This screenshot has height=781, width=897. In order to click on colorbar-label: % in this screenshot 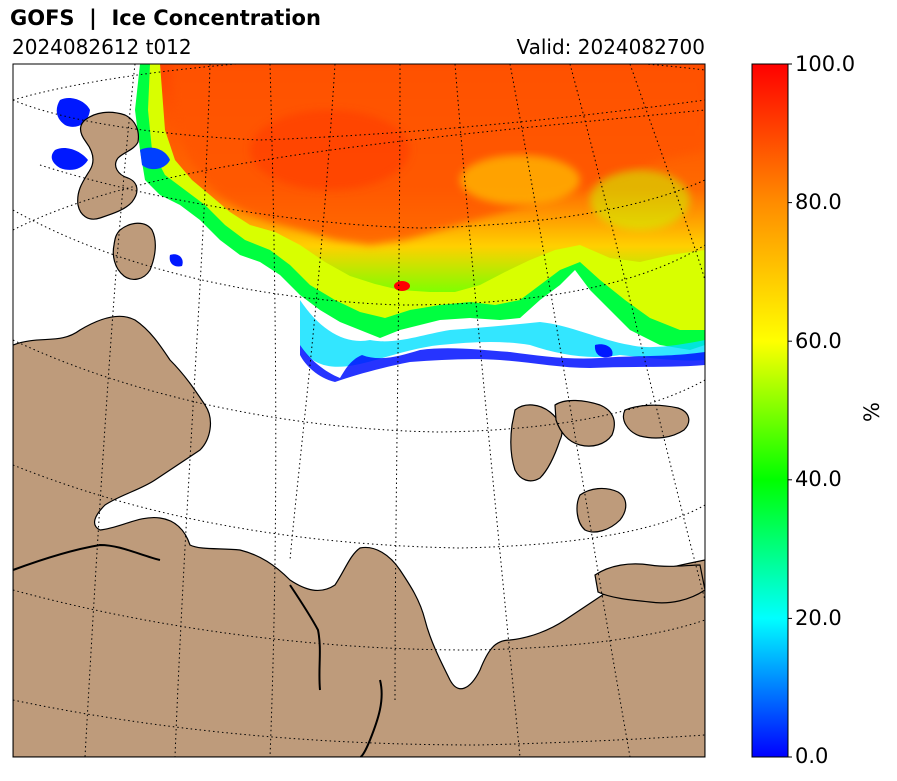, I will do `click(871, 412)`.